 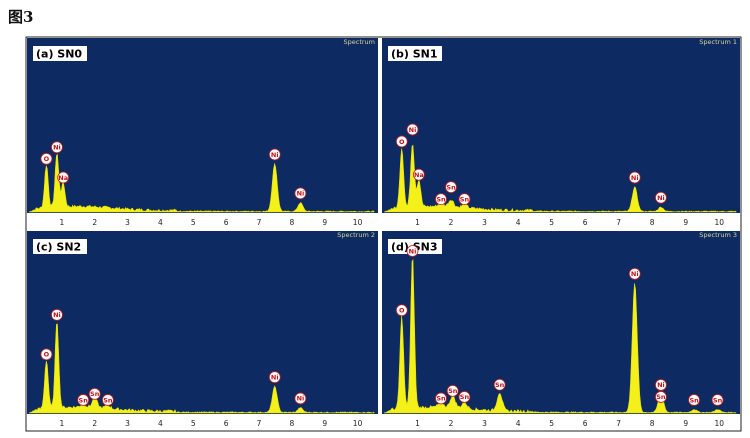 What do you see at coordinates (58, 247) in the screenshot?
I see `panel-label: (c) SN2` at bounding box center [58, 247].